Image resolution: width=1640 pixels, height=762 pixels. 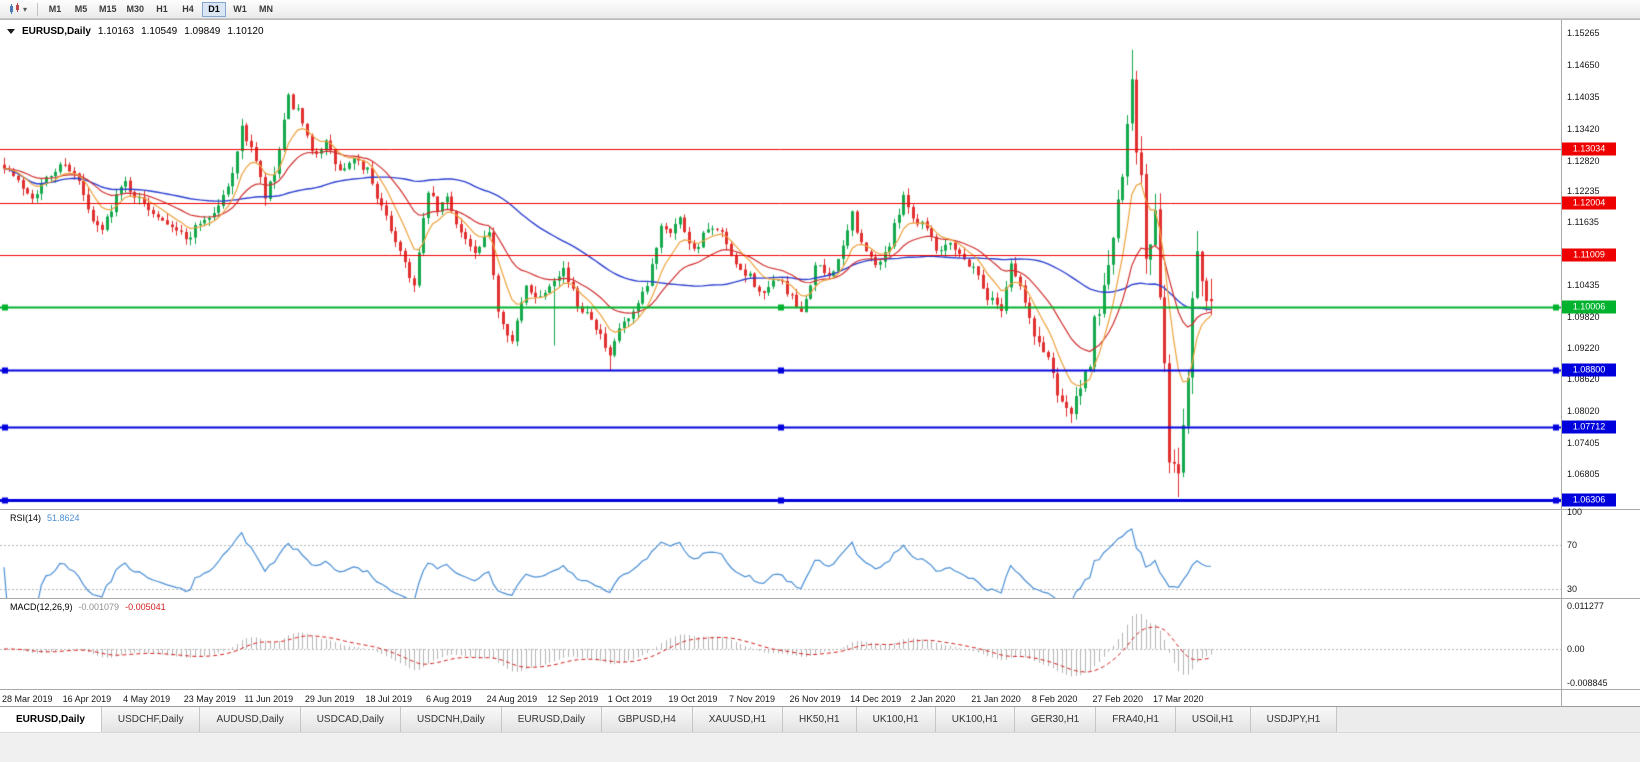 What do you see at coordinates (1583, 65) in the screenshot?
I see `price-axis-tick: 1.14650` at bounding box center [1583, 65].